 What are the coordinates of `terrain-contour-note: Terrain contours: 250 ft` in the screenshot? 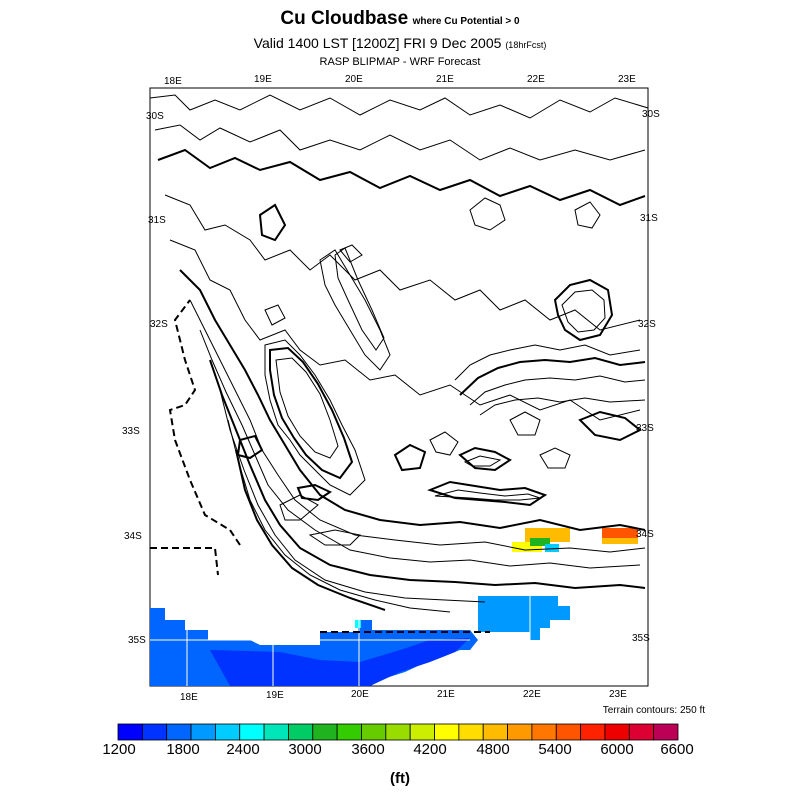 It's located at (653, 710).